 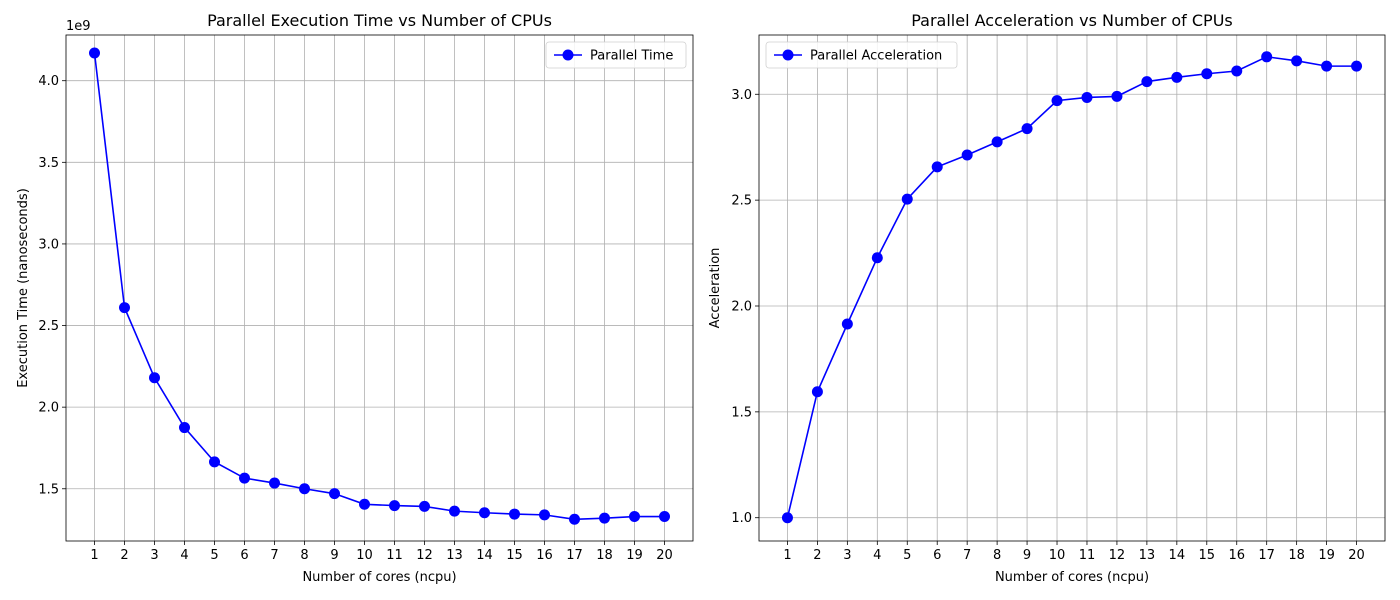 What do you see at coordinates (23, 288) in the screenshot?
I see `y-axis-label: Execution Time (nanoseconds)` at bounding box center [23, 288].